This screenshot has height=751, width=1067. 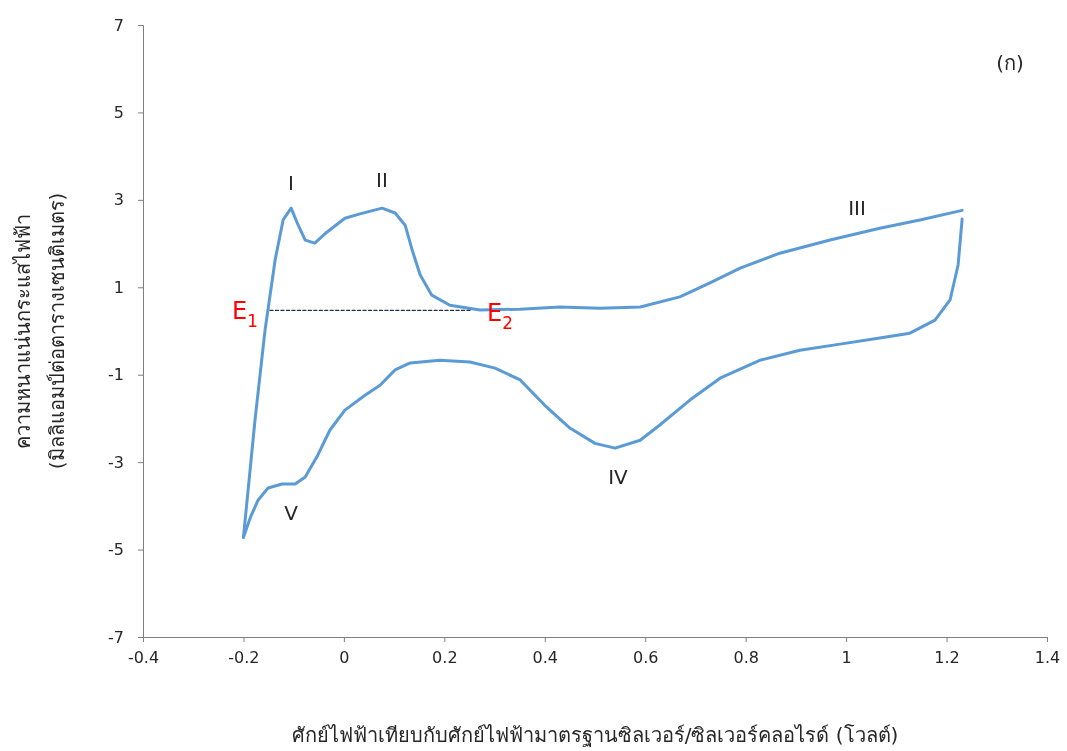 What do you see at coordinates (116, 462) in the screenshot?
I see `y-tick-label: -3` at bounding box center [116, 462].